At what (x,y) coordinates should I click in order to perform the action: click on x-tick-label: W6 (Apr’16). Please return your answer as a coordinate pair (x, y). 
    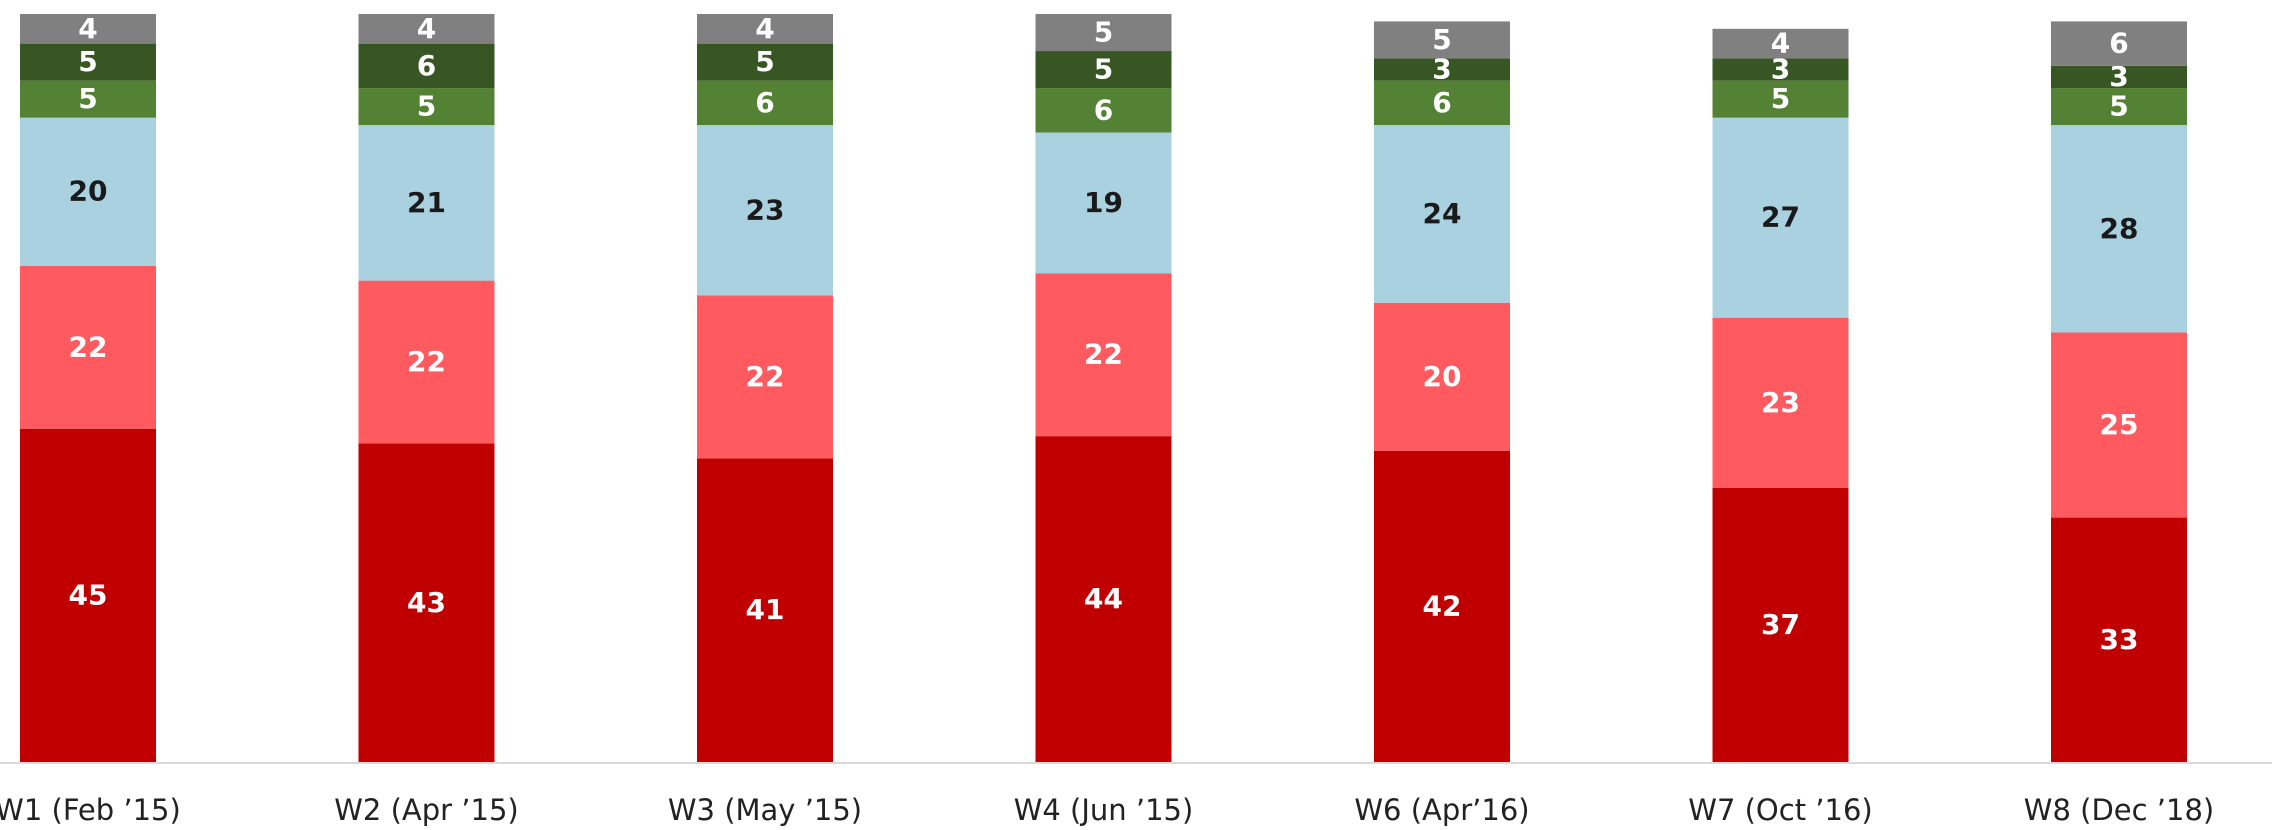
    Looking at the image, I should click on (1441, 810).